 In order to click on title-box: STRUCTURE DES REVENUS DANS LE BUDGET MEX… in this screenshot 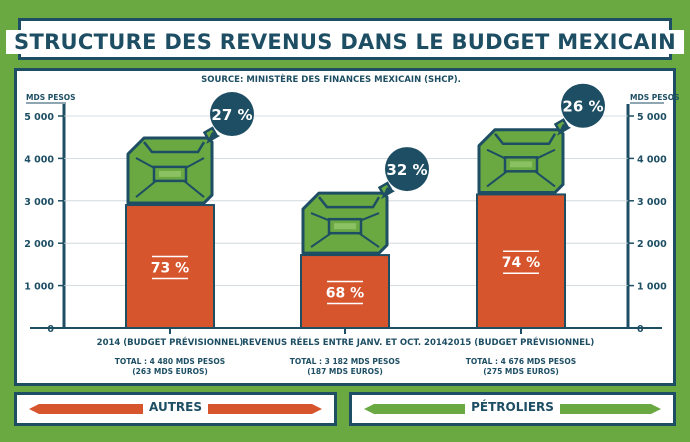, I will do `click(345, 39)`.